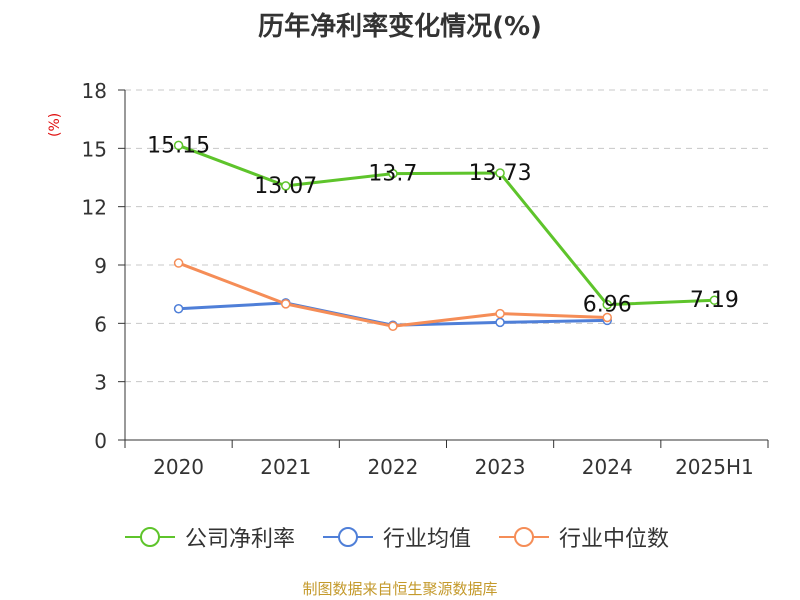 The width and height of the screenshot is (800, 600). Describe the element at coordinates (392, 467) in the screenshot. I see `x-tick-label: 2022` at that location.